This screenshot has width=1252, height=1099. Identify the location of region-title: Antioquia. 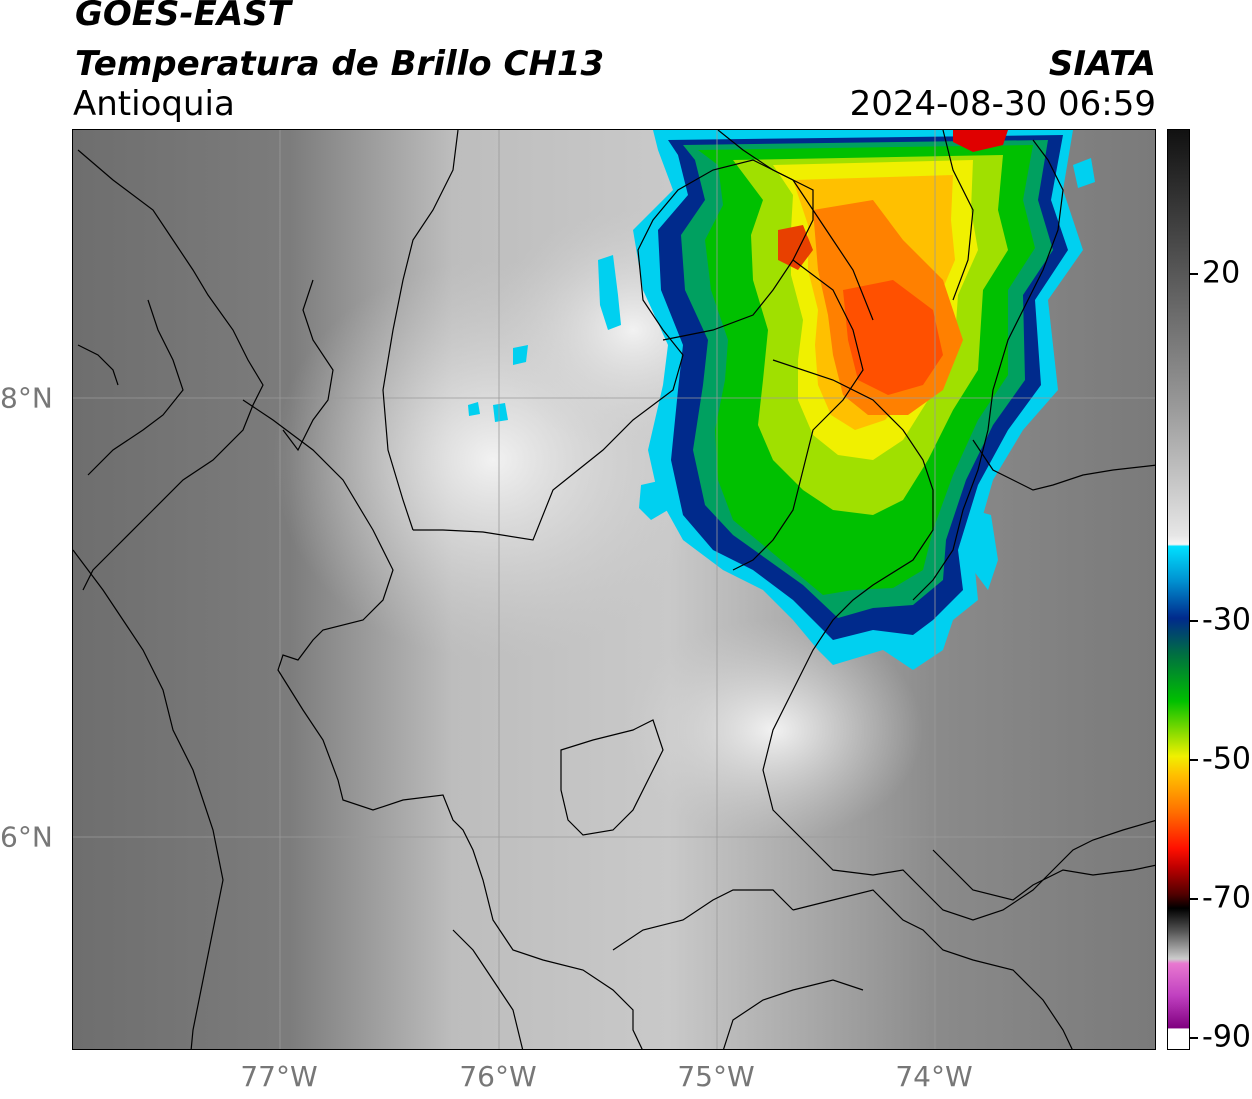
(154, 104).